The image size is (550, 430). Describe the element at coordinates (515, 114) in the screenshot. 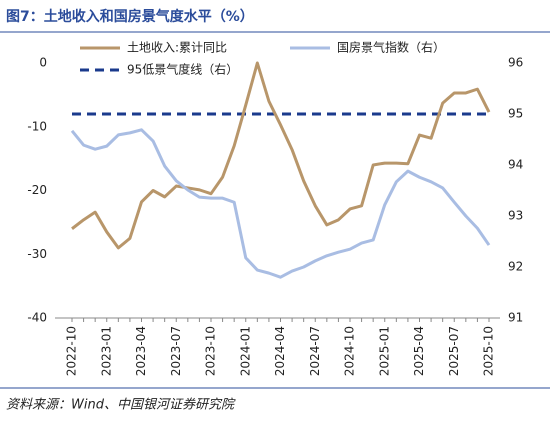

I see `y2-tick-label: 95` at that location.